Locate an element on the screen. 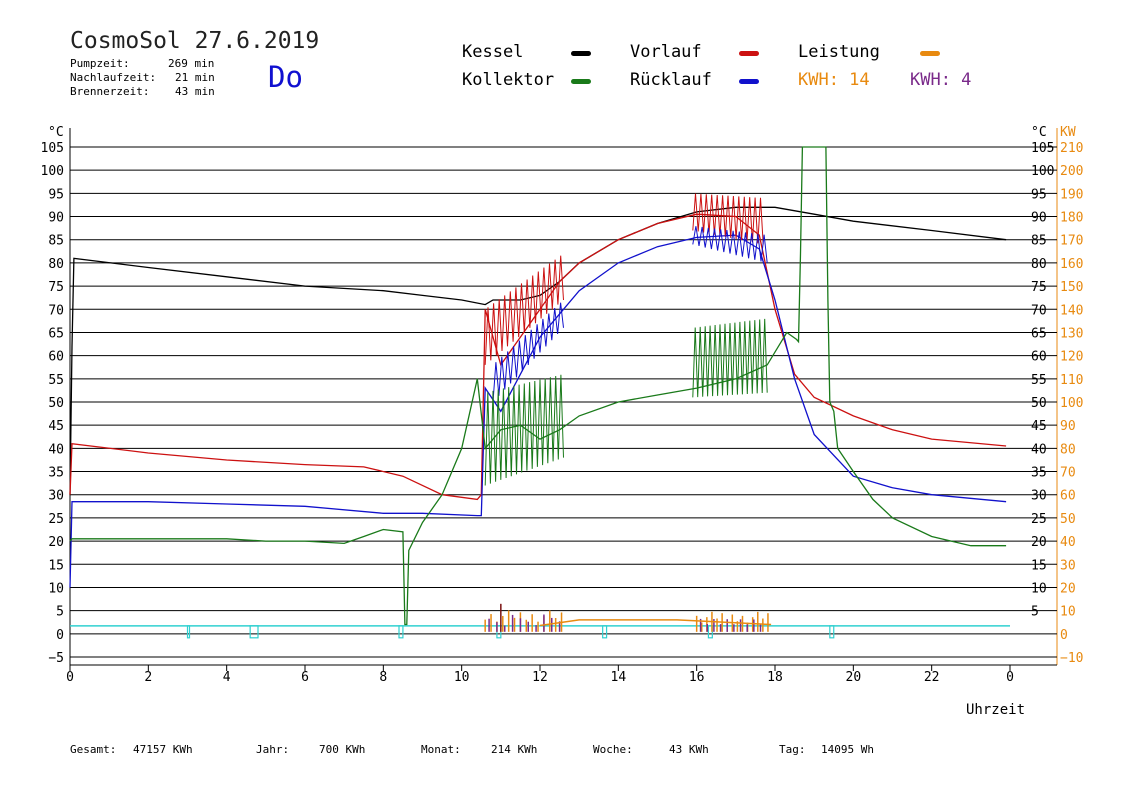  y-tick-label-left: 95 is located at coordinates (56, 194).